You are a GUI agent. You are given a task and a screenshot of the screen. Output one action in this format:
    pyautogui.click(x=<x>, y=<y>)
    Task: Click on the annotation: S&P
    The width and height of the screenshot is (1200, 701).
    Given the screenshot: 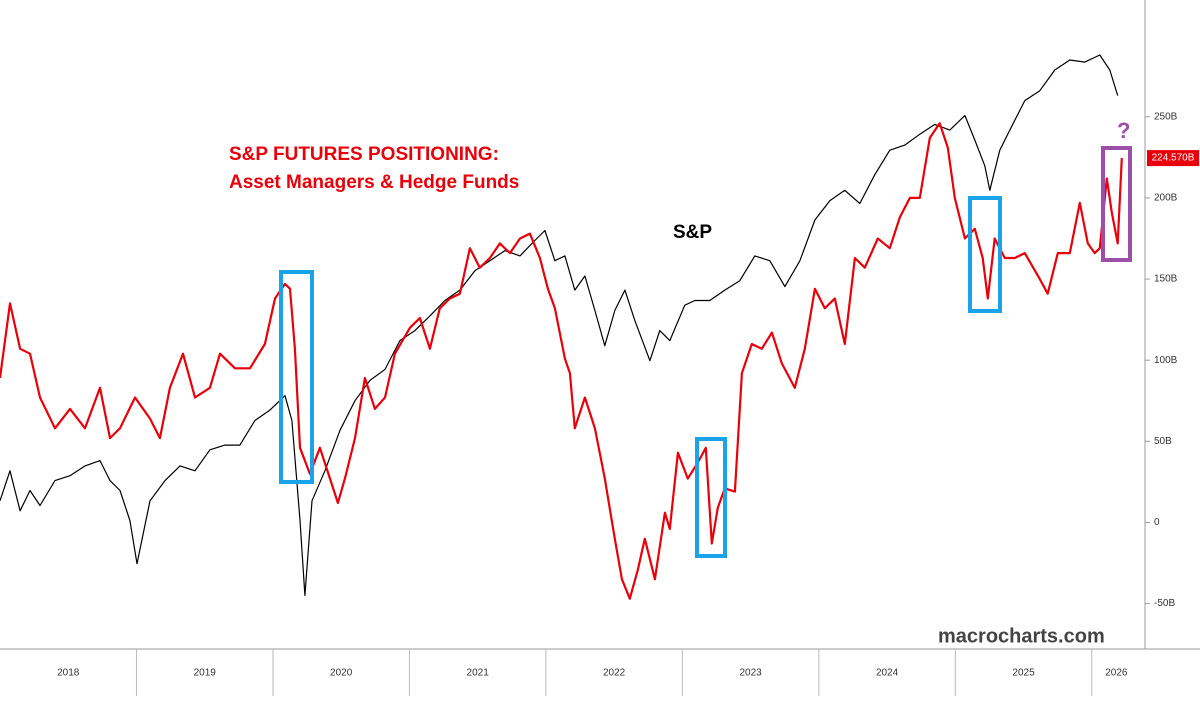 What is the action you would take?
    pyautogui.click(x=692, y=232)
    